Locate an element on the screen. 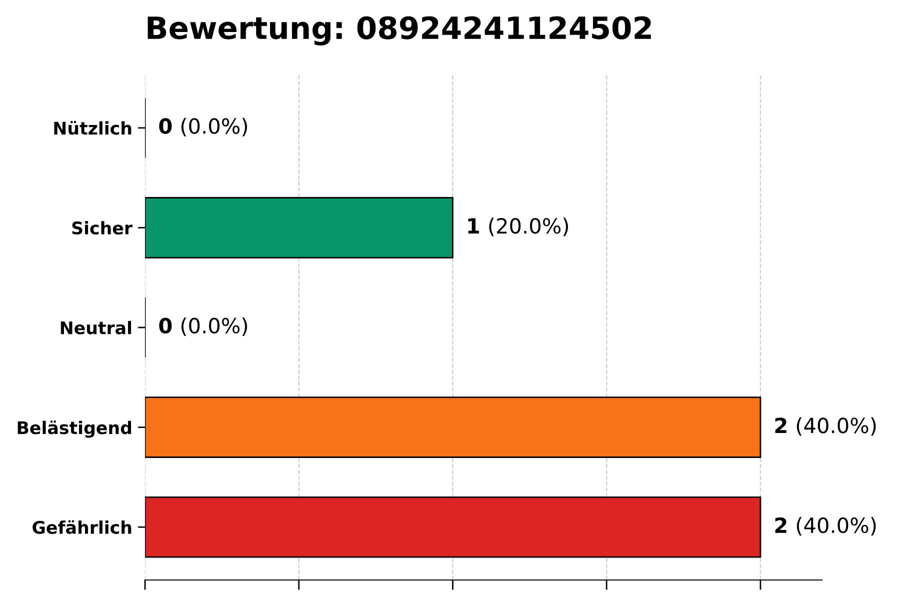 This screenshot has width=900, height=600. y-tick-label: Belästigend is located at coordinates (75, 429).